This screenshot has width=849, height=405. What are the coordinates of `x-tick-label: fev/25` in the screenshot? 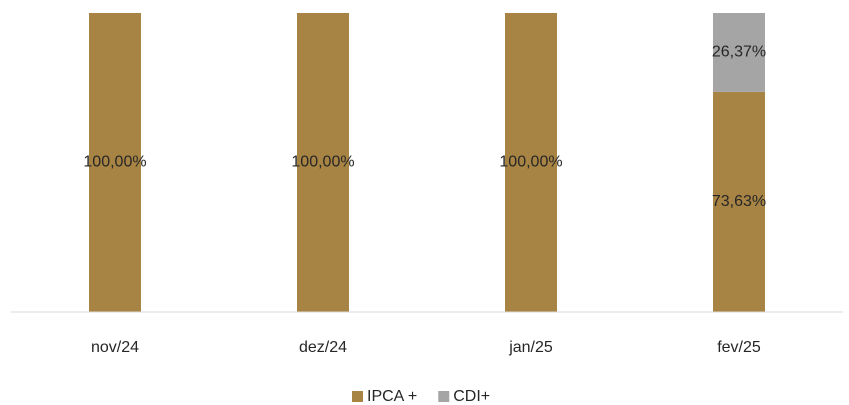 It's located at (739, 347).